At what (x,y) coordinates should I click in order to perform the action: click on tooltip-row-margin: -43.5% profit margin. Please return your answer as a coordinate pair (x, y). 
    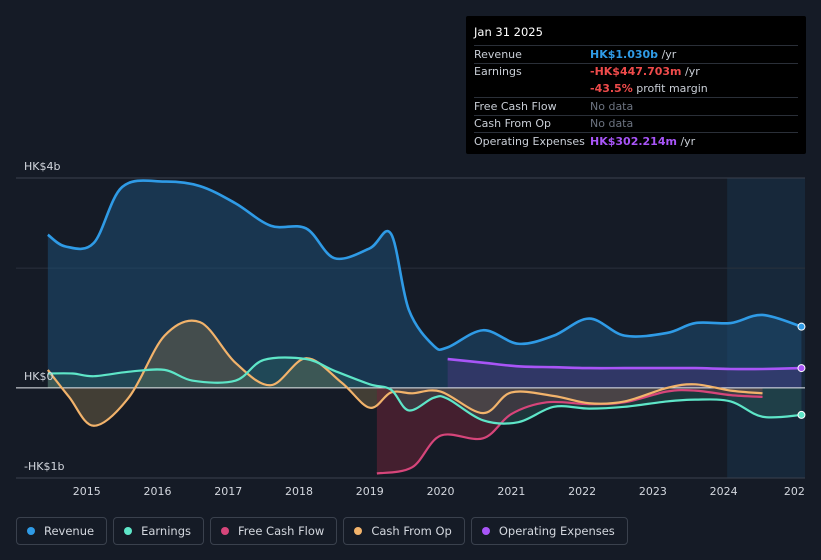
    Looking at the image, I should click on (636, 88).